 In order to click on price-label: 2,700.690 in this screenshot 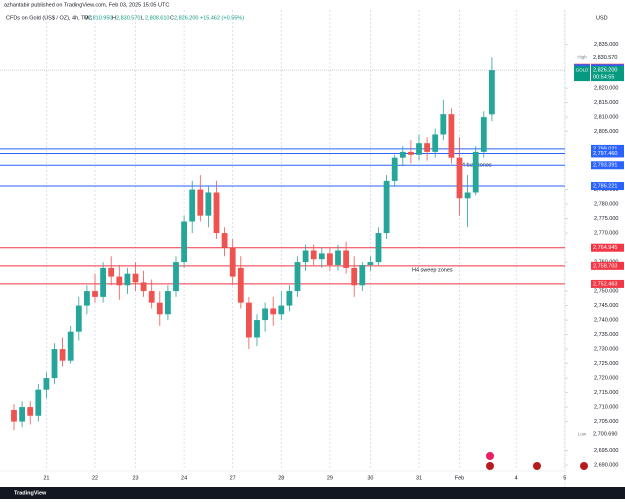, I will do `click(605, 435)`.